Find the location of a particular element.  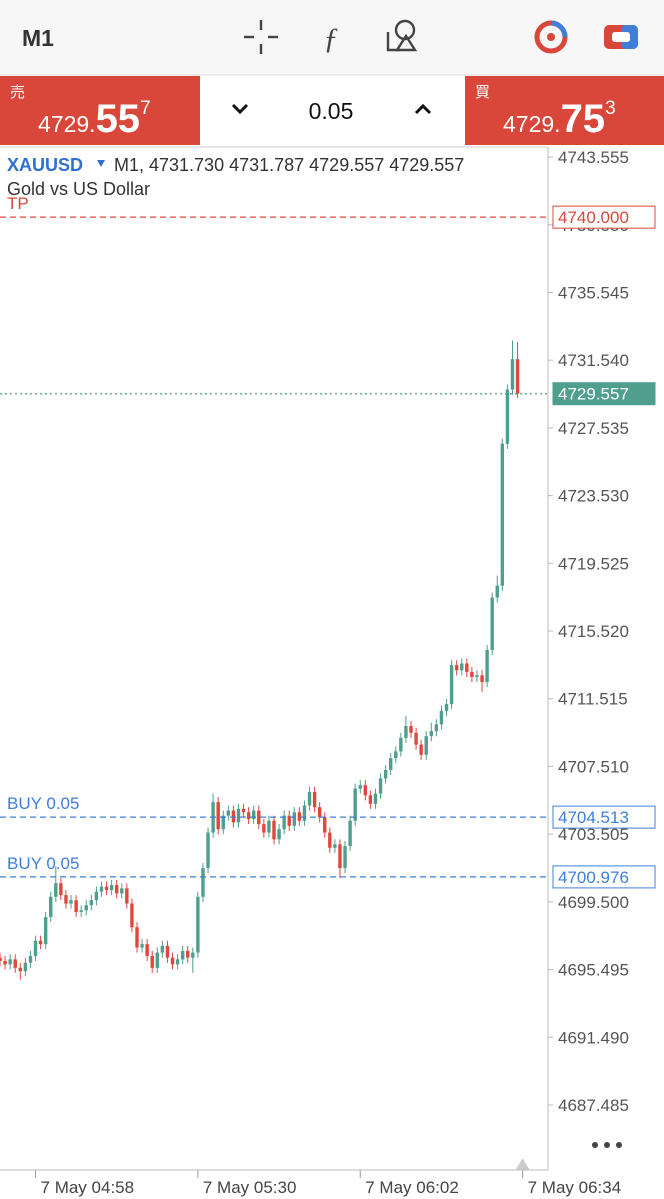

sell-price: 4729.557 is located at coordinates (94, 119).